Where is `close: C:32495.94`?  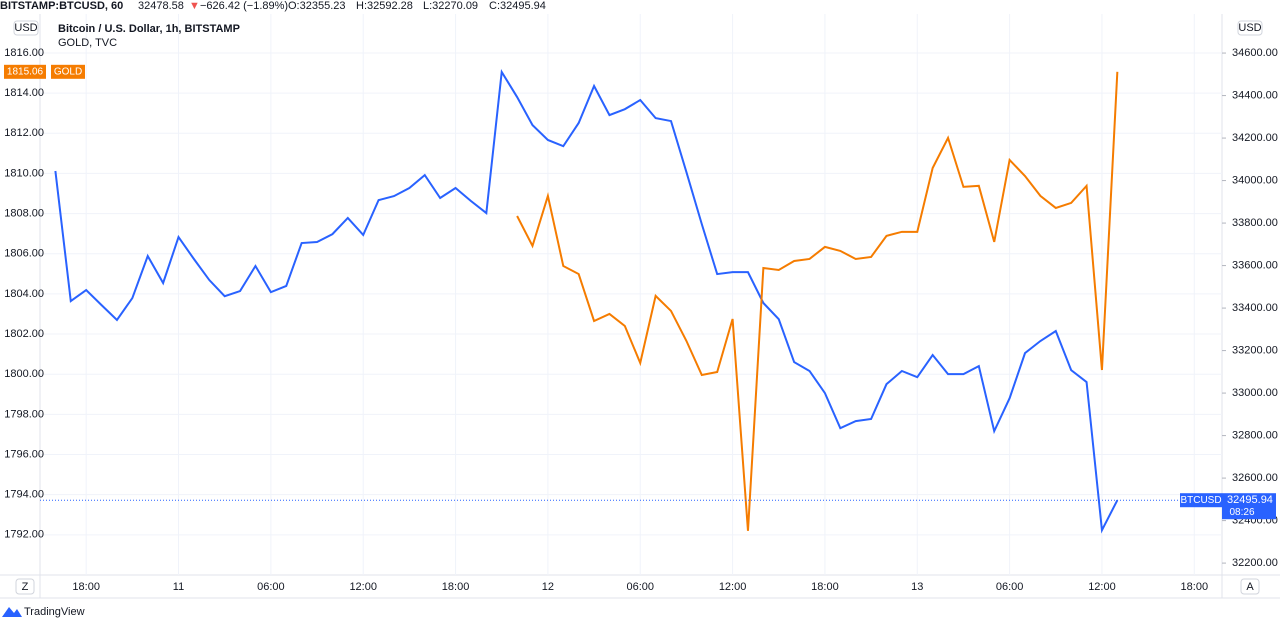
close: C:32495.94 is located at coordinates (517, 6).